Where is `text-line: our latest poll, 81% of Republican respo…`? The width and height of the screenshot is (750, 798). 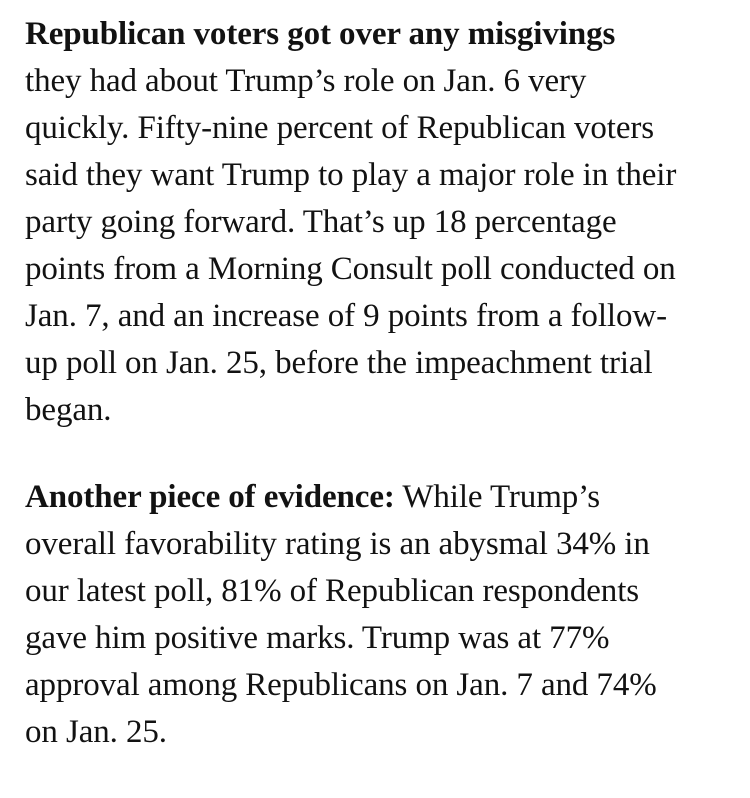
text-line: our latest poll, 81% of Republican respo… is located at coordinates (332, 591).